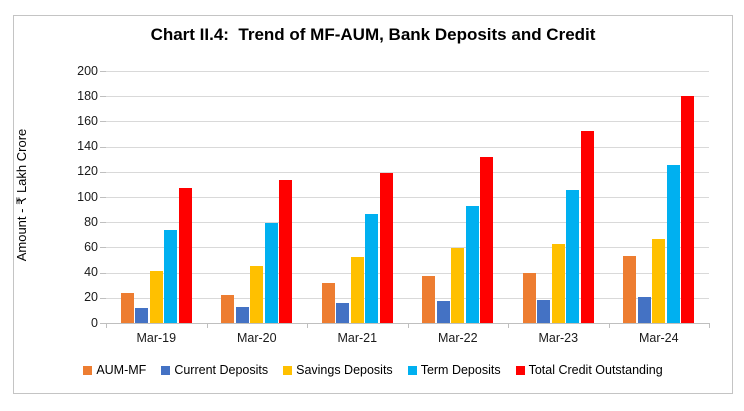 Image resolution: width=744 pixels, height=411 pixels. What do you see at coordinates (460, 370) in the screenshot?
I see `legend-label: Term Deposits` at bounding box center [460, 370].